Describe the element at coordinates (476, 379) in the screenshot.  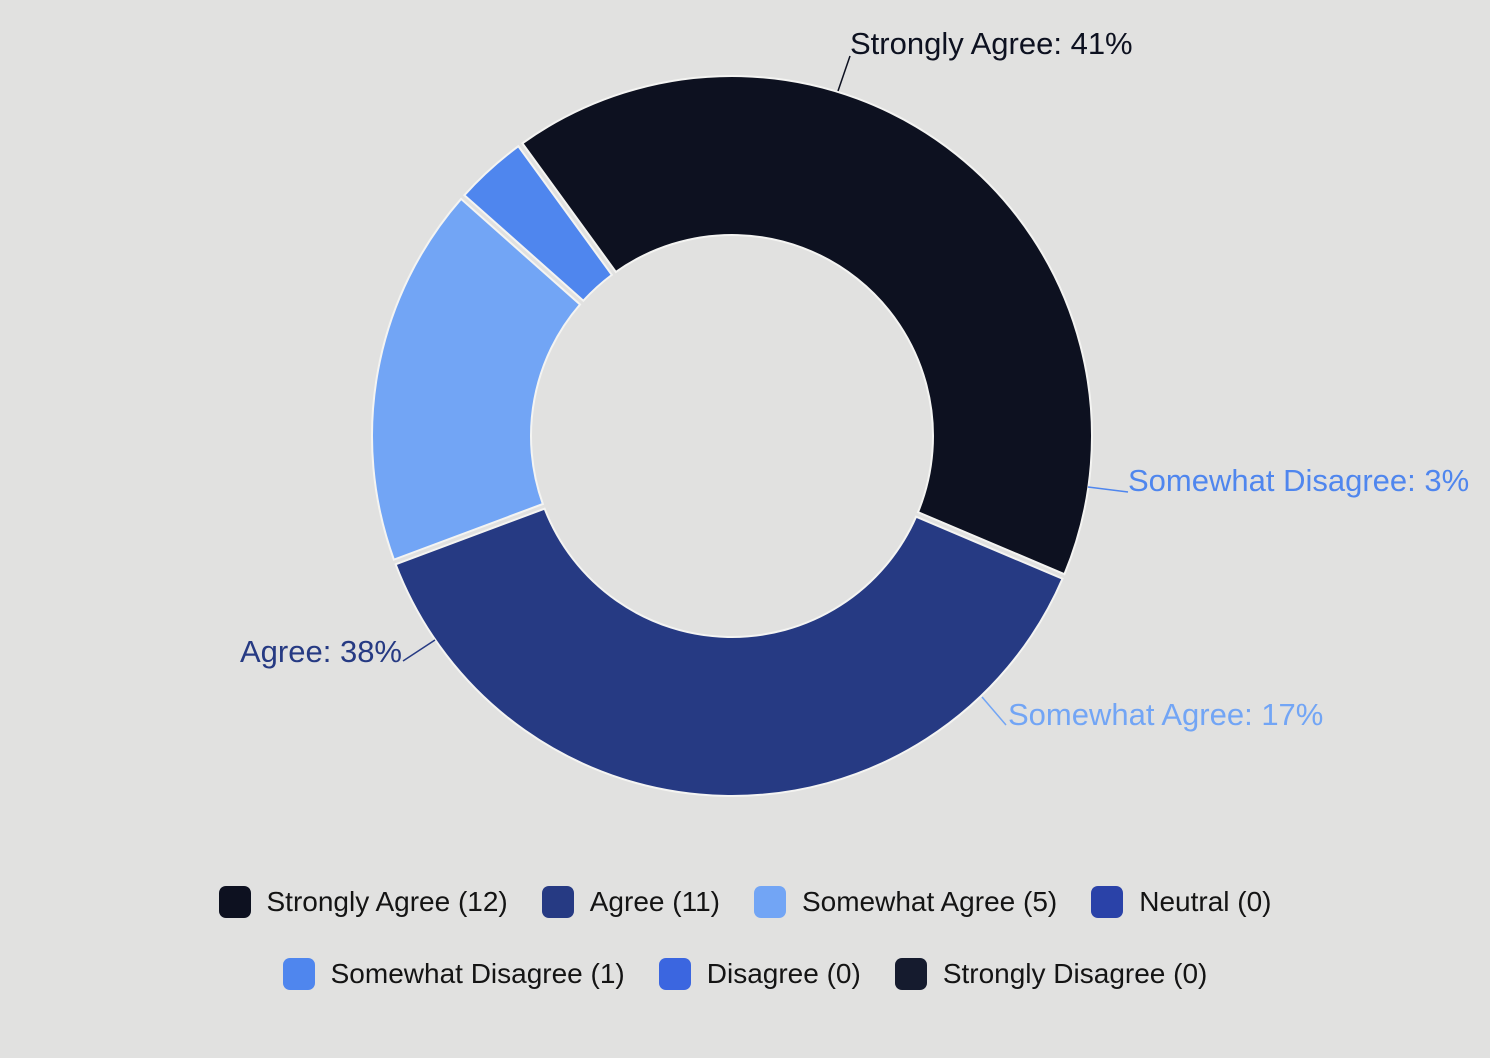
I see `slice-somewhat-agree` at that location.